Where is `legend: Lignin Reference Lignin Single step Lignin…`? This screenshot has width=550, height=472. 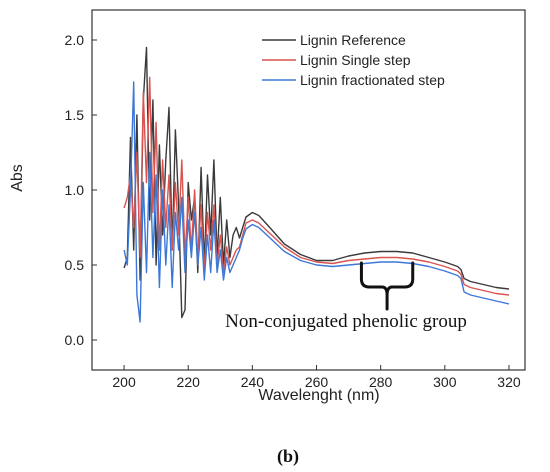
legend: Lignin Reference Lignin Single step Lignin… is located at coordinates (353, 60).